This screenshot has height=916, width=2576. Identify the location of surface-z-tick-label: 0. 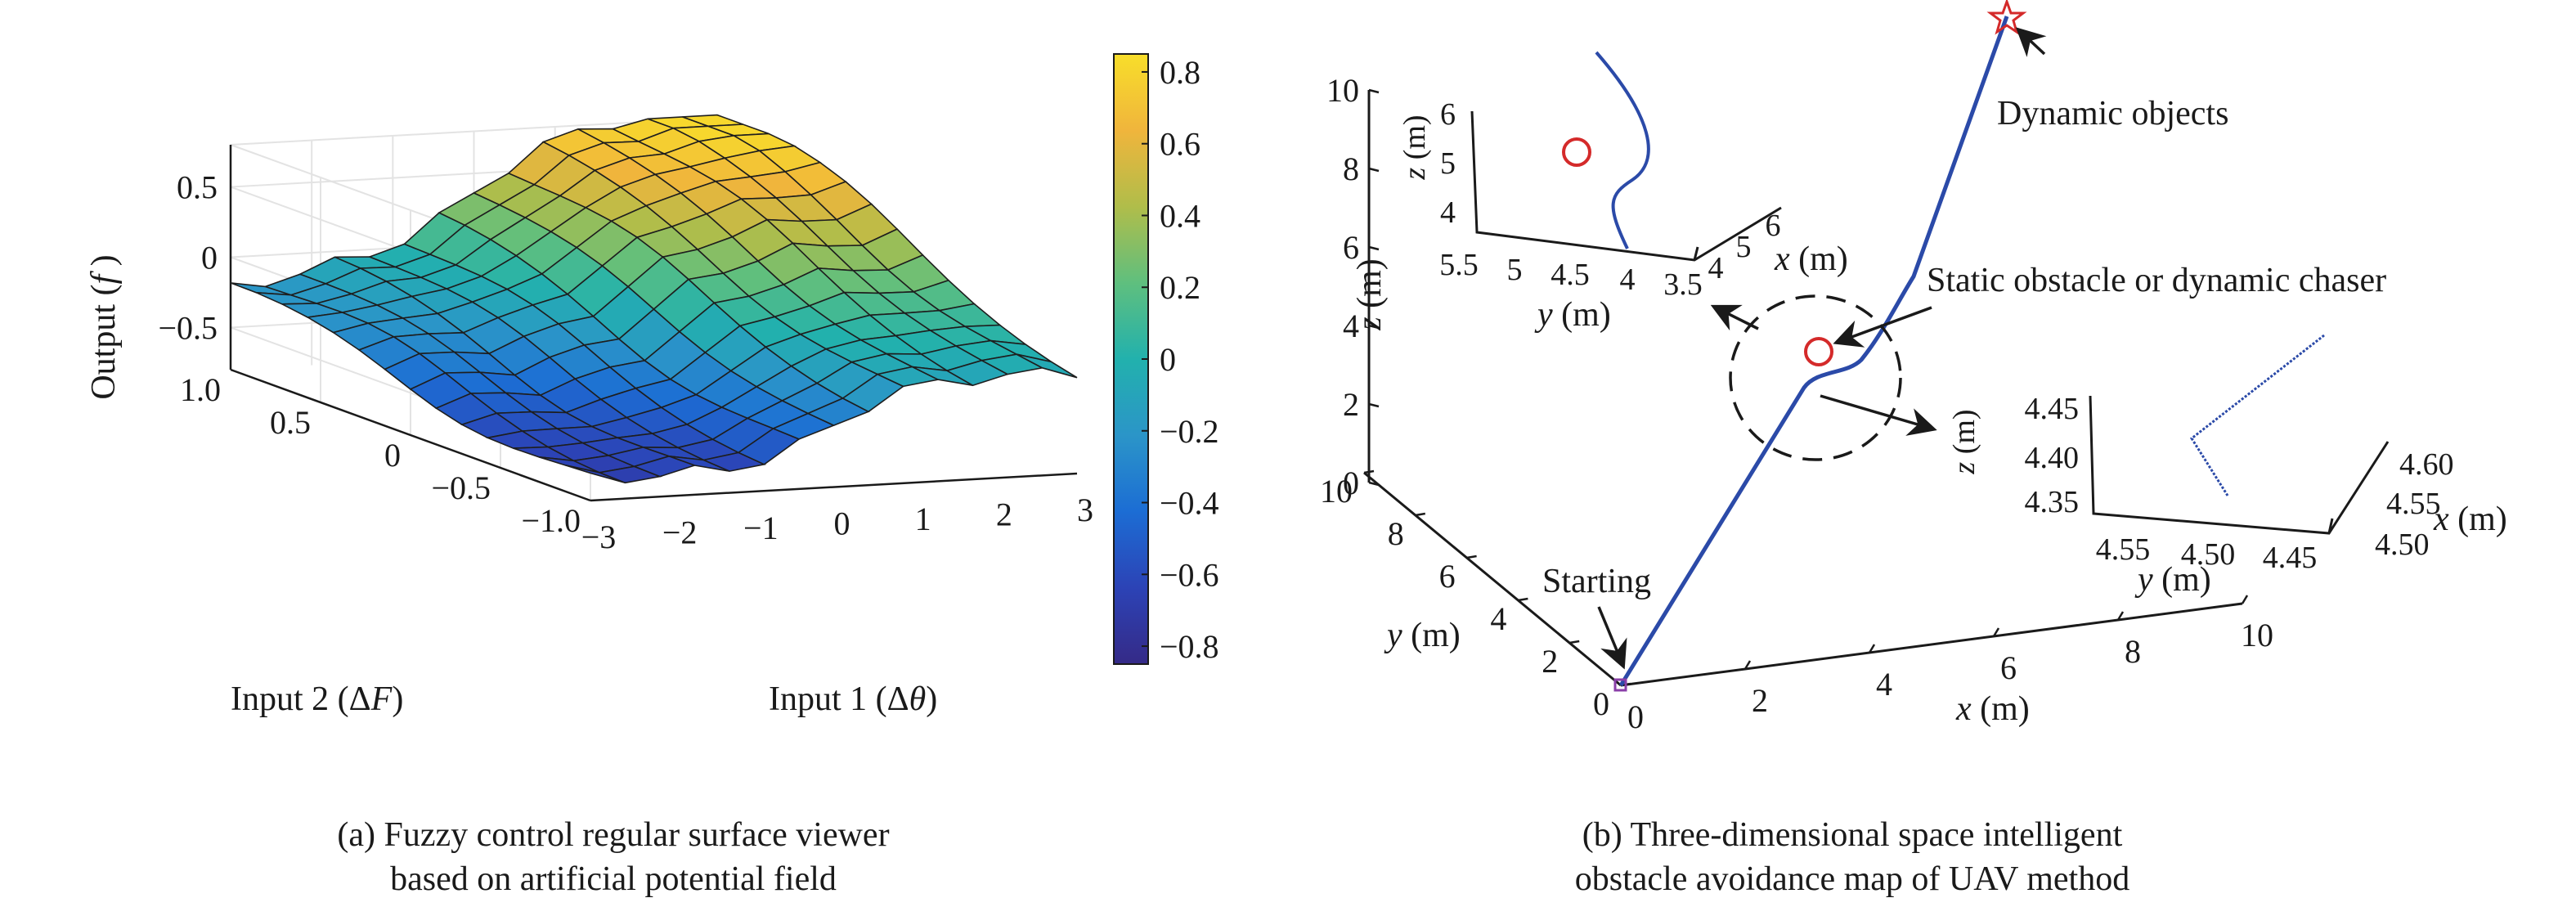
(210, 258).